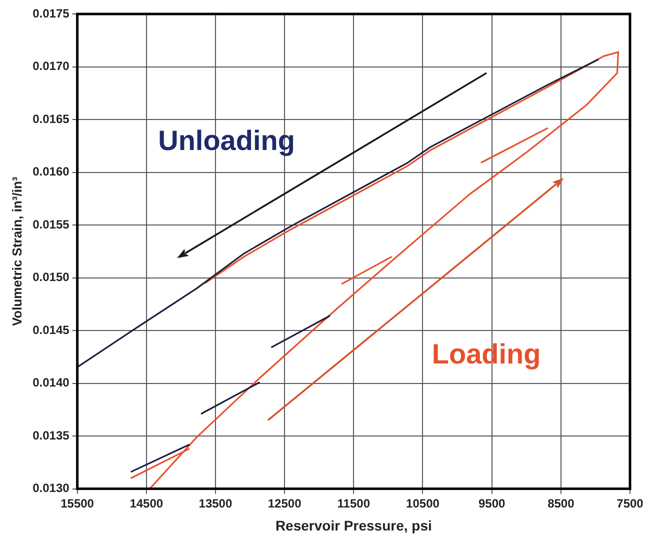  I want to click on y-tick-label: 0.0165, so click(51, 119).